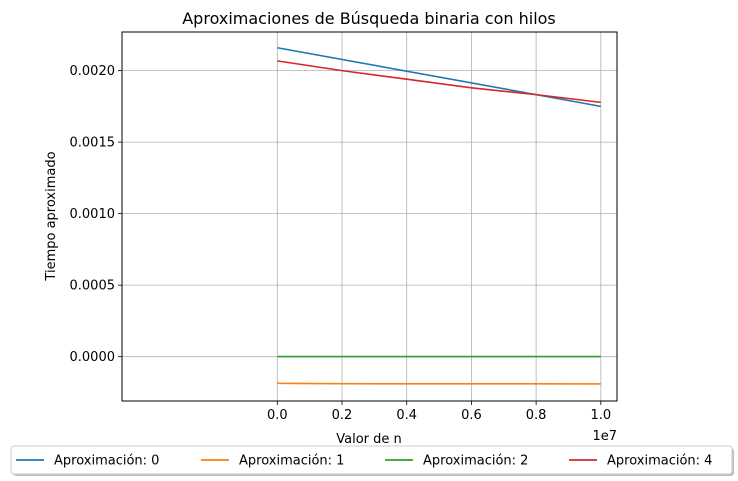  What do you see at coordinates (471, 415) in the screenshot?
I see `x-tick-label: 0.6` at bounding box center [471, 415].